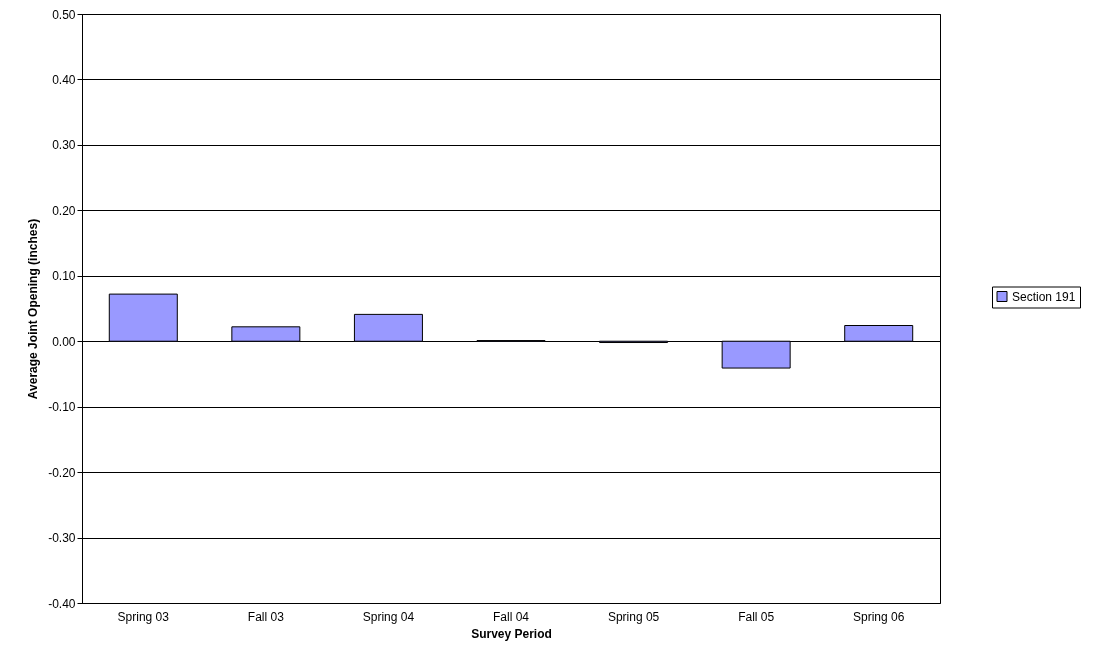 The height and width of the screenshot is (665, 1102). I want to click on y-tick-label: -0.10, so click(62, 407).